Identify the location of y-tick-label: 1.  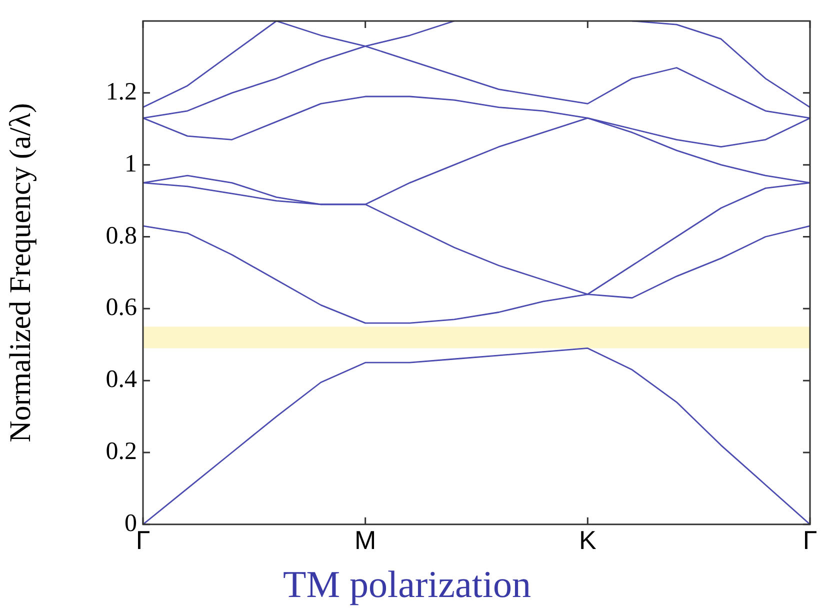
(130, 164).